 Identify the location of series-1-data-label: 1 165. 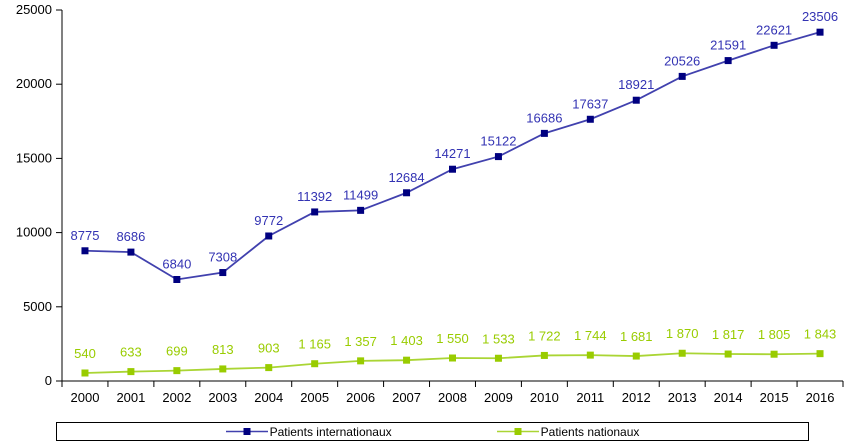
(314, 344).